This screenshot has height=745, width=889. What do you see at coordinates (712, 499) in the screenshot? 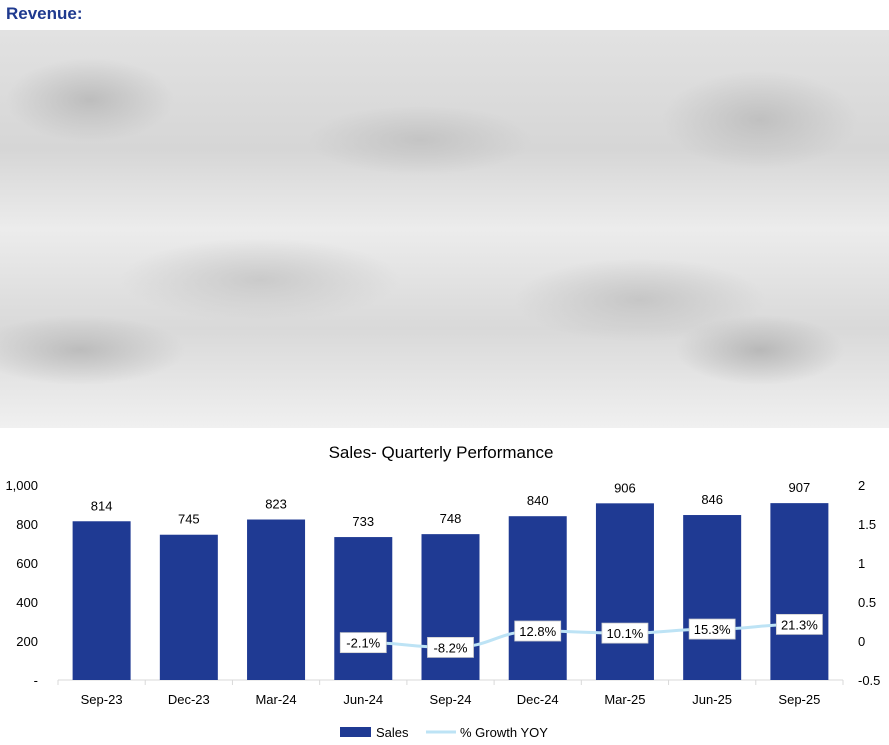
I see `bar-value-label: 846` at bounding box center [712, 499].